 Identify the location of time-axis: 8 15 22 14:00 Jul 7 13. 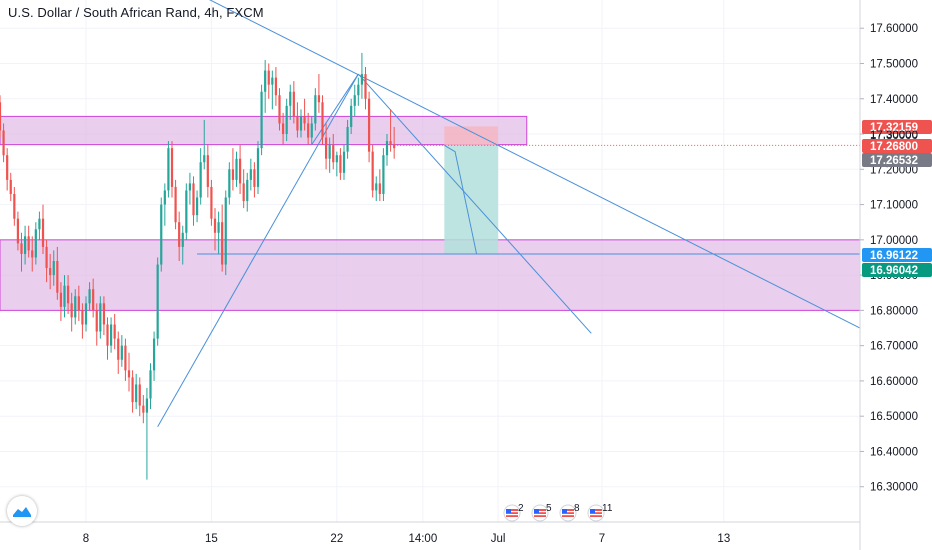
(430, 533).